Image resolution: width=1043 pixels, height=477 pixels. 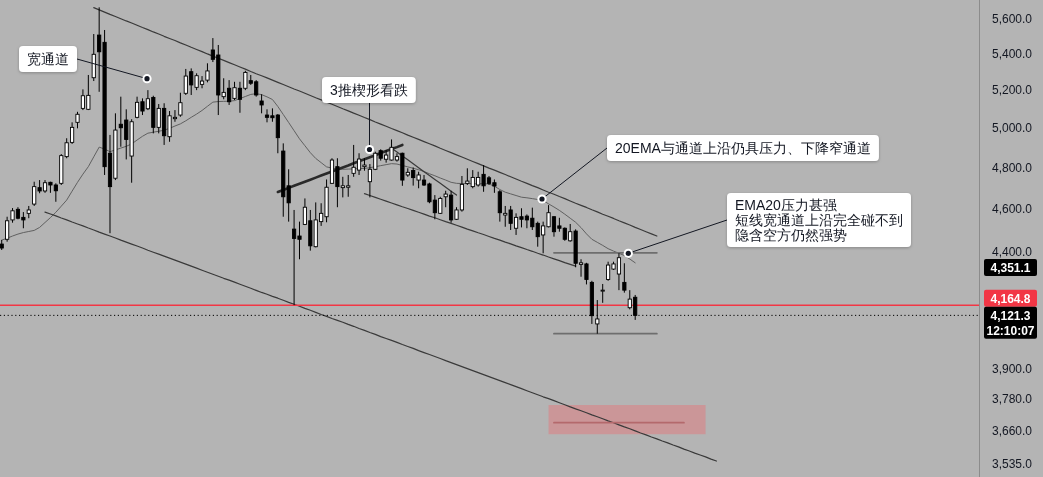 I want to click on y-tick-label: 5,400.0, so click(x=1012, y=53).